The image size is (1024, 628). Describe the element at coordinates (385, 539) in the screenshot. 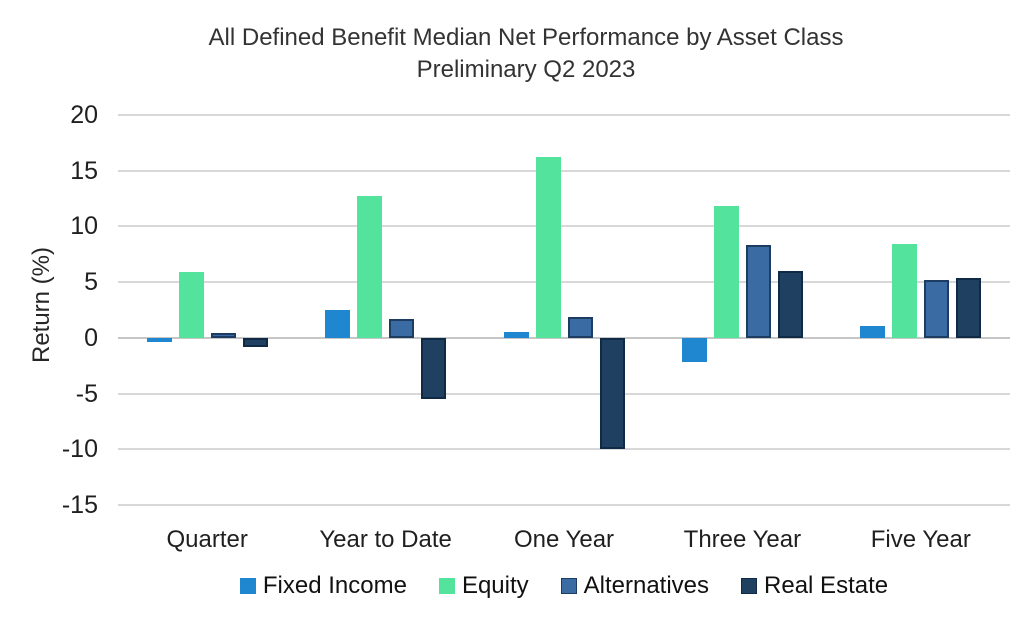

I see `x-category-label-year-to-date: Year to Date` at that location.